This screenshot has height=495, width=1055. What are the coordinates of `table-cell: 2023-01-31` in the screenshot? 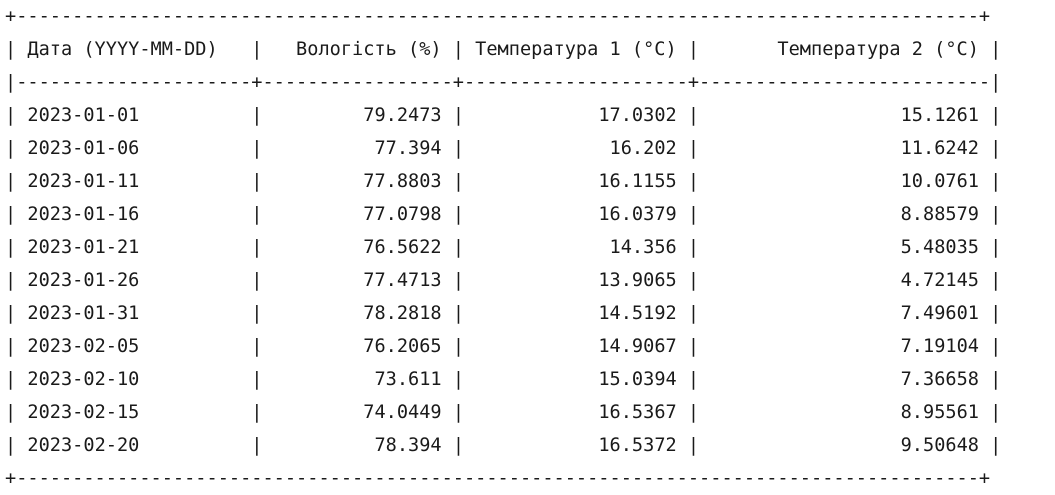 It's located at (134, 313).